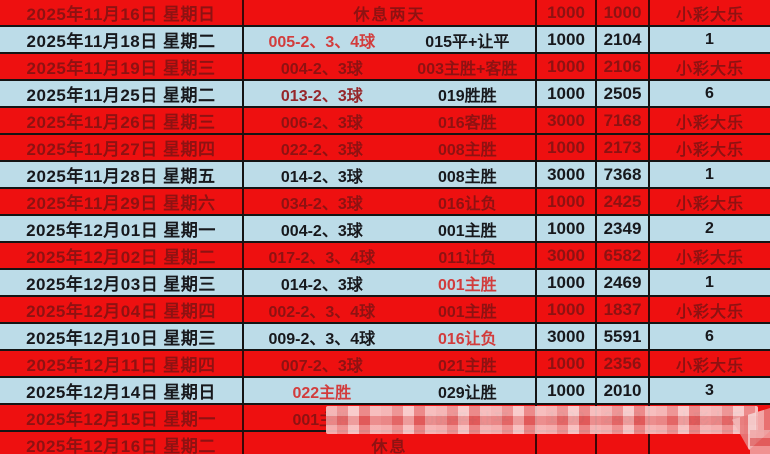  I want to click on bets-cell: 017-2、3、4球 011让负, so click(390, 255).